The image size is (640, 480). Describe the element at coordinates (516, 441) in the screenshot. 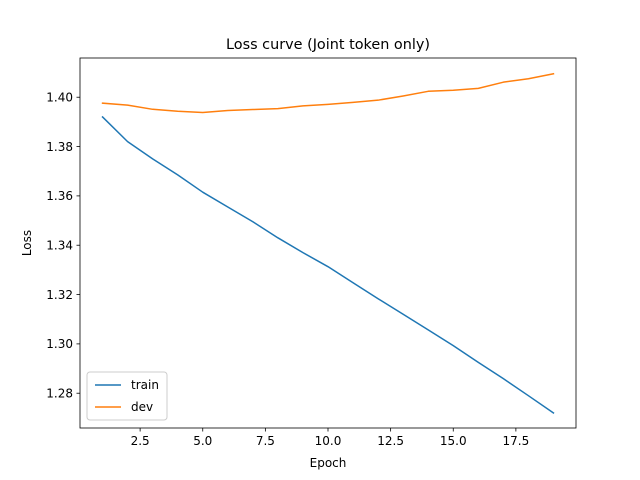

I see `x-tick-label: 17.5` at that location.